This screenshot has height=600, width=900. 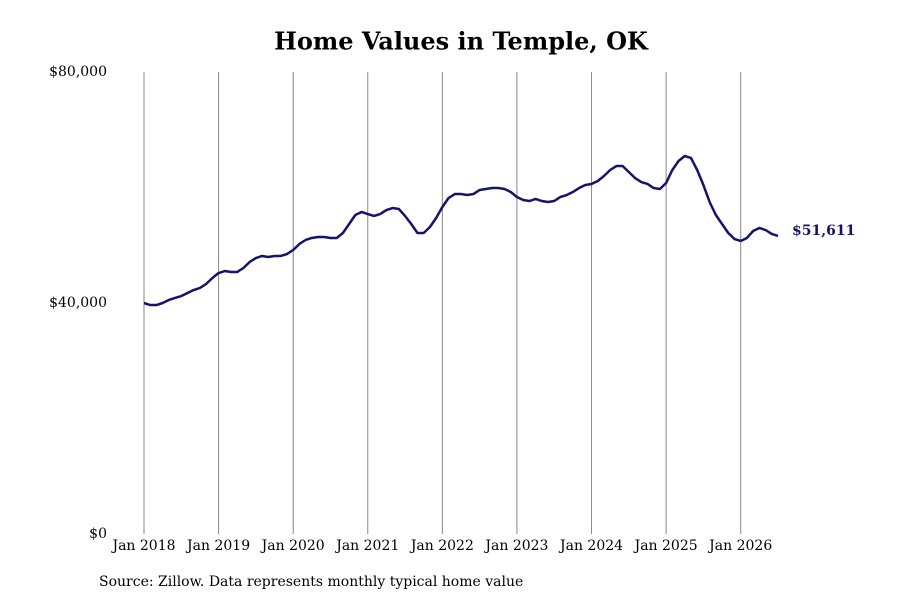 What do you see at coordinates (515, 546) in the screenshot?
I see `x-tick-label: Jan 2023` at bounding box center [515, 546].